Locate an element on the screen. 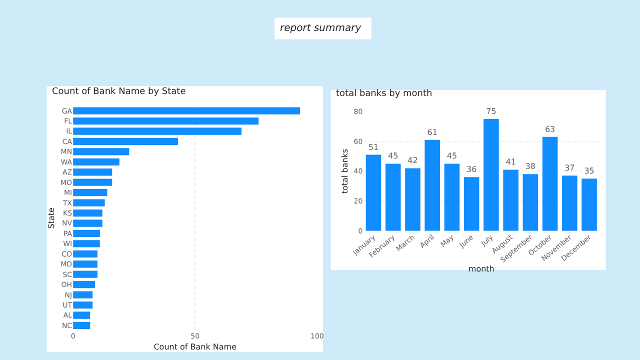 This screenshot has height=360, width=640. data-label: 38 is located at coordinates (530, 167).